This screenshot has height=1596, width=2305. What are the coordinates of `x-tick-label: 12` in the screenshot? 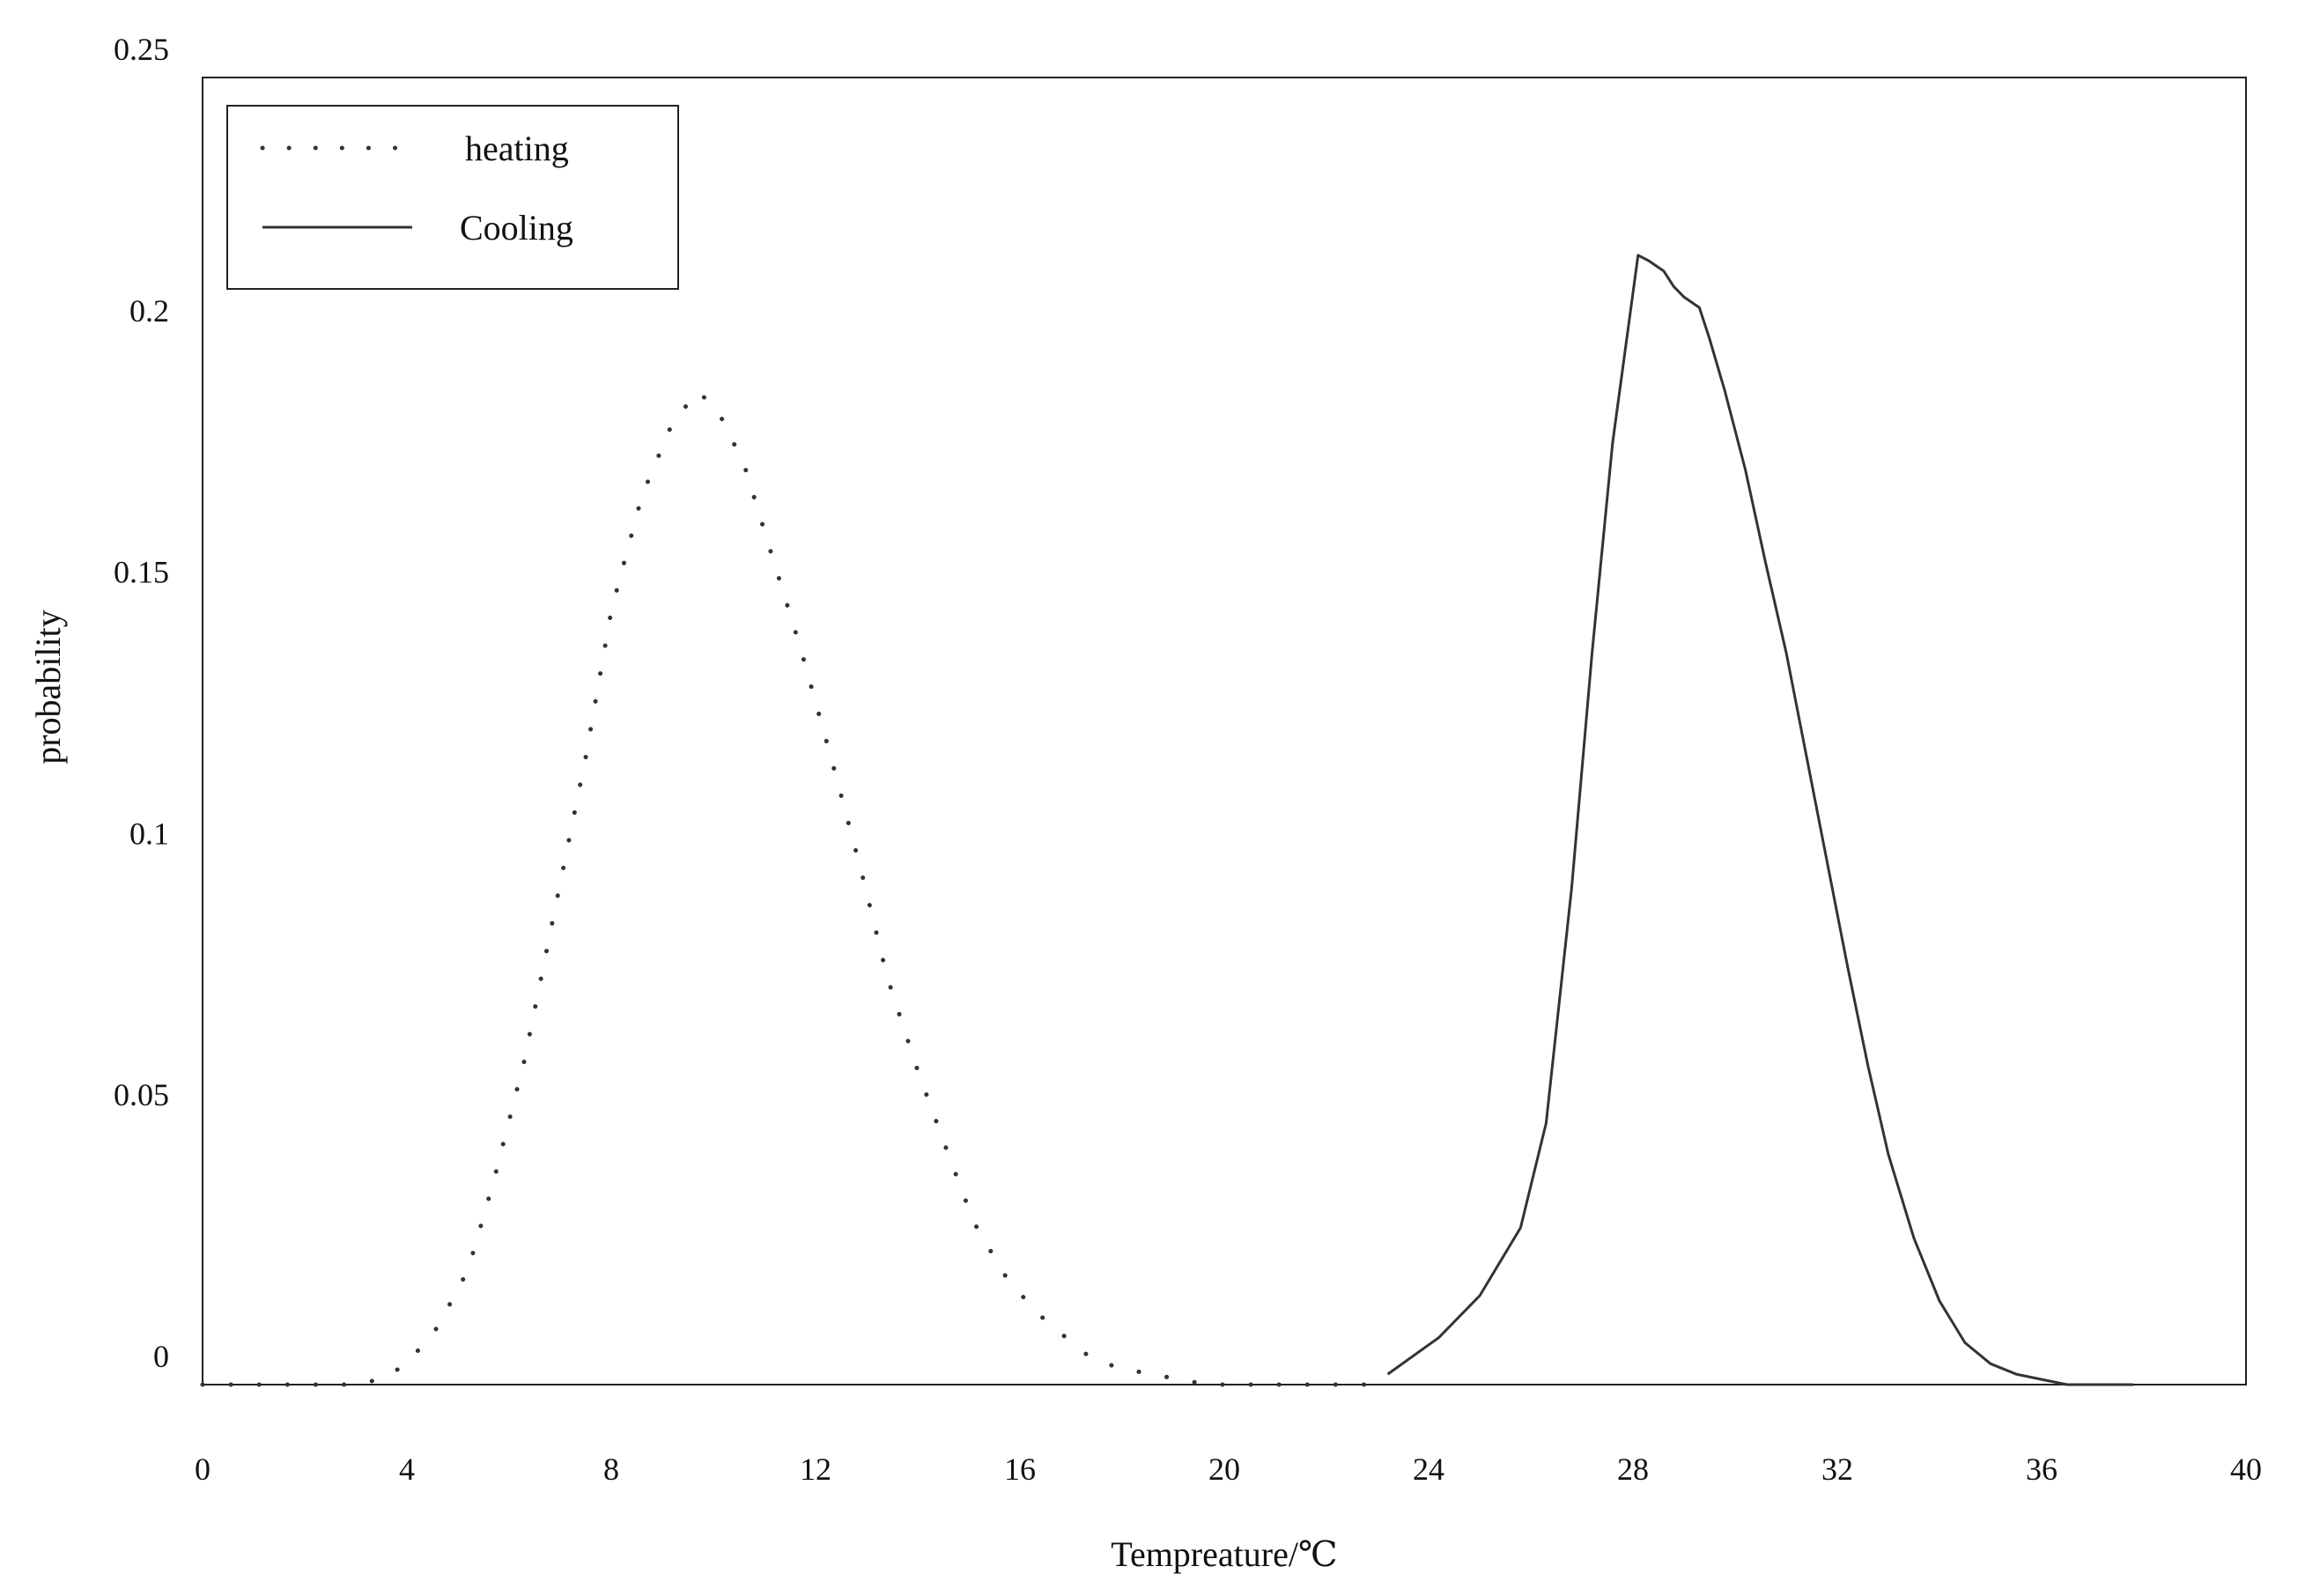 It's located at (815, 1469).